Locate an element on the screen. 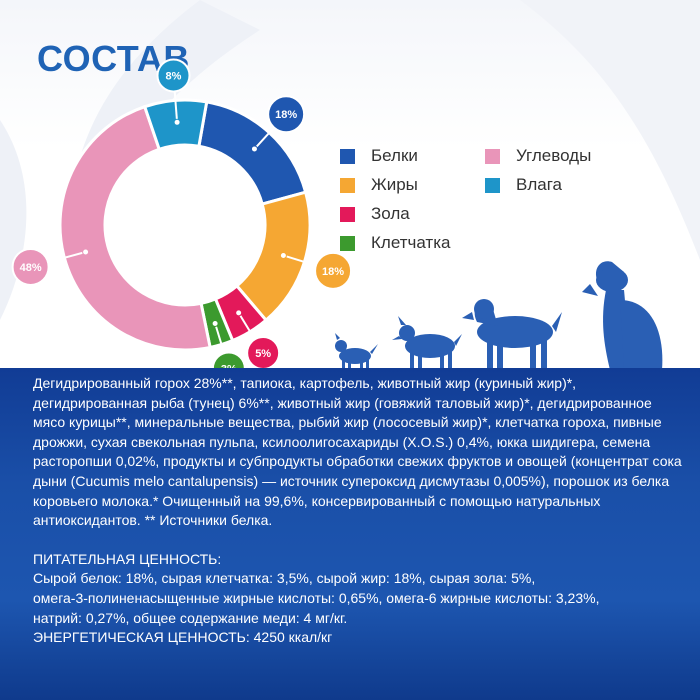 Image resolution: width=700 pixels, height=700 pixels. legend-item: Зола is located at coordinates (375, 214).